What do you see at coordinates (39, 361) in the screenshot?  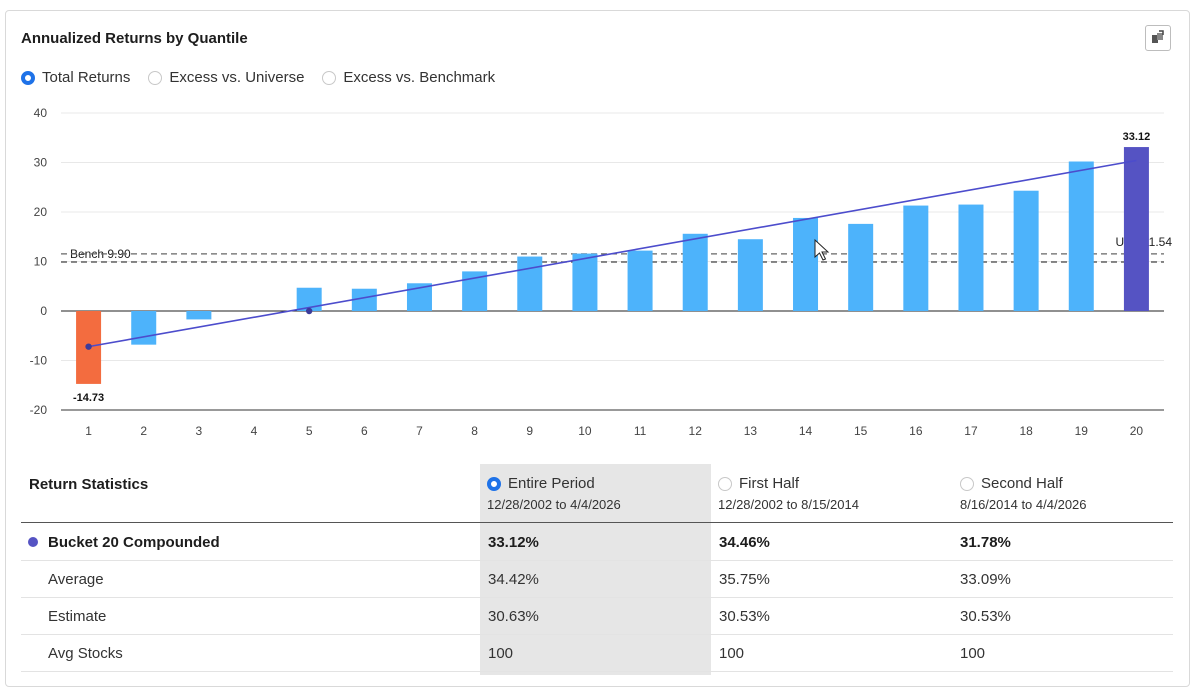 I see `y-tick-label: -10` at bounding box center [39, 361].